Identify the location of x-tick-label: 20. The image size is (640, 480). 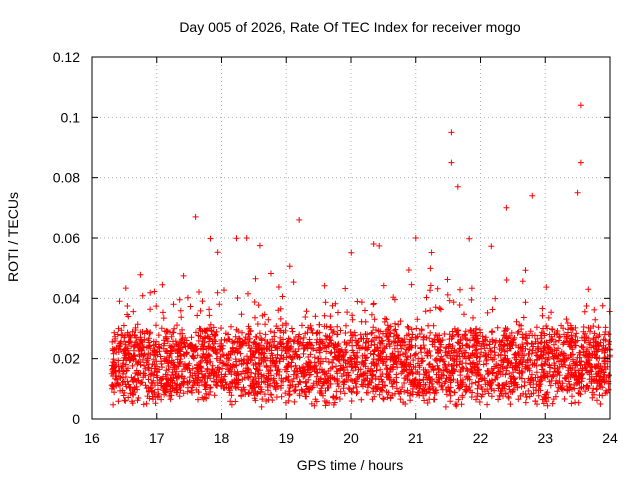
(351, 438).